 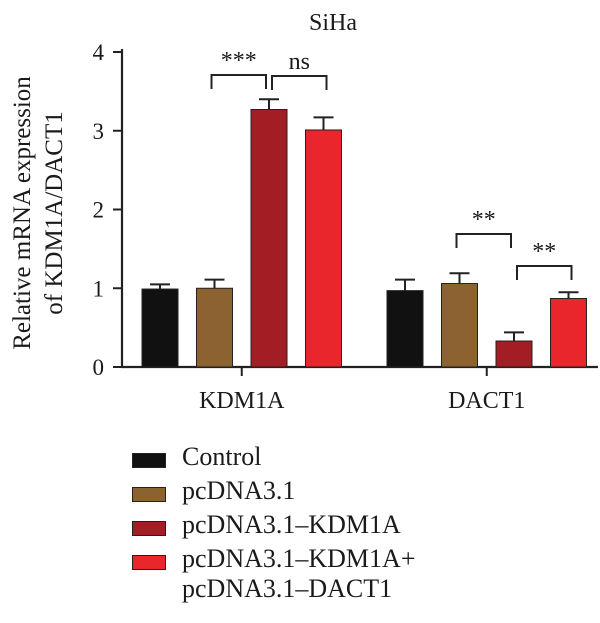 What do you see at coordinates (149, 528) in the screenshot?
I see `legend-swatch-pcdna31-kdm1a` at bounding box center [149, 528].